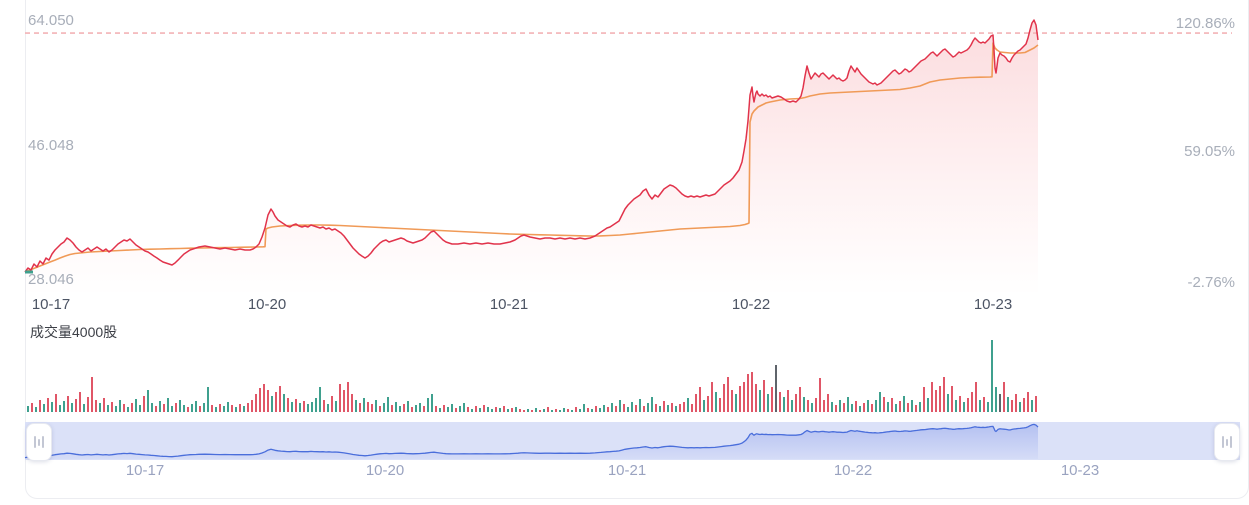 This screenshot has width=1249, height=505. I want to click on pct-axis-label-min: -2.76%, so click(1211, 282).